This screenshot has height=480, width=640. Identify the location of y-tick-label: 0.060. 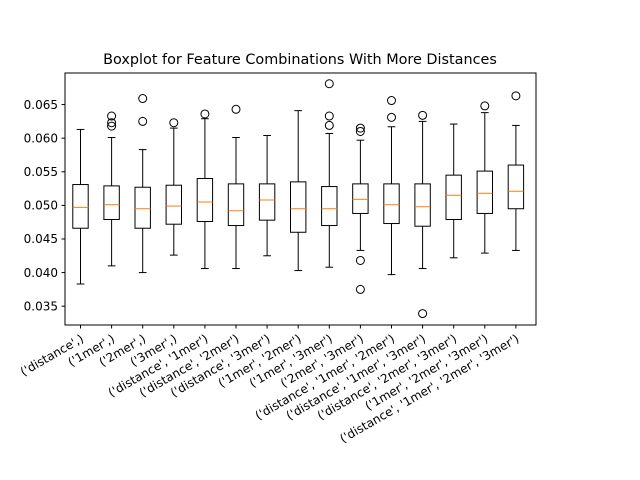
(41, 138).